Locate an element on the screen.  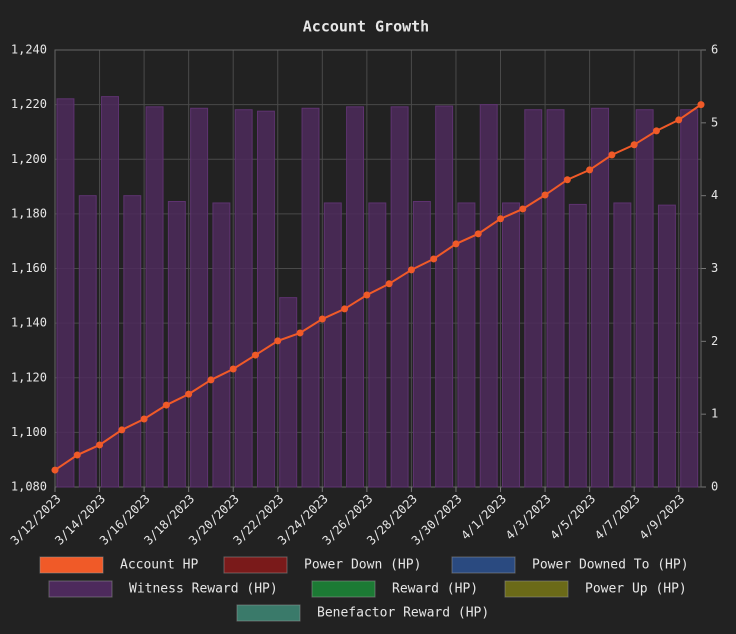
y2-tick-label: 1 is located at coordinates (714, 414).